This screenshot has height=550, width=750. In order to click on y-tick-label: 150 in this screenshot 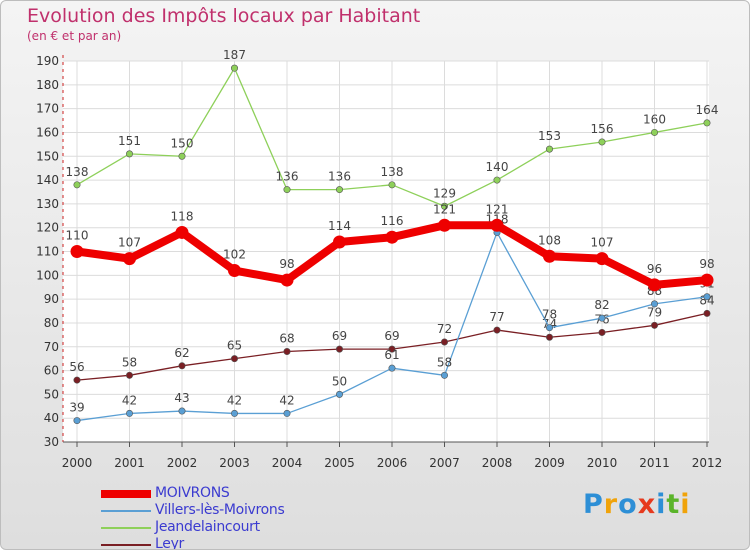, I will do `click(47, 156)`.